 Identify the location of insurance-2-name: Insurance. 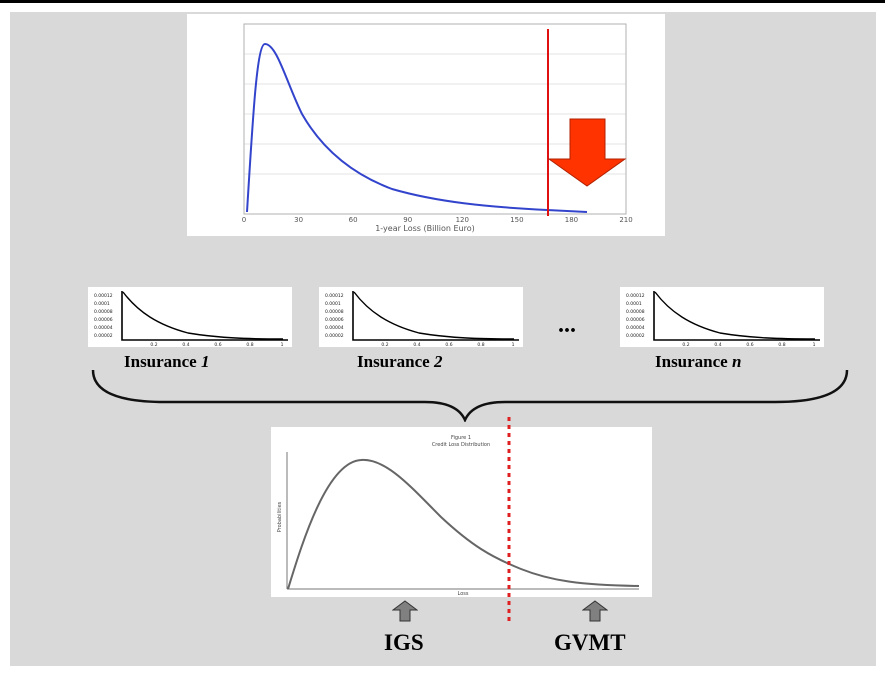
(395, 361).